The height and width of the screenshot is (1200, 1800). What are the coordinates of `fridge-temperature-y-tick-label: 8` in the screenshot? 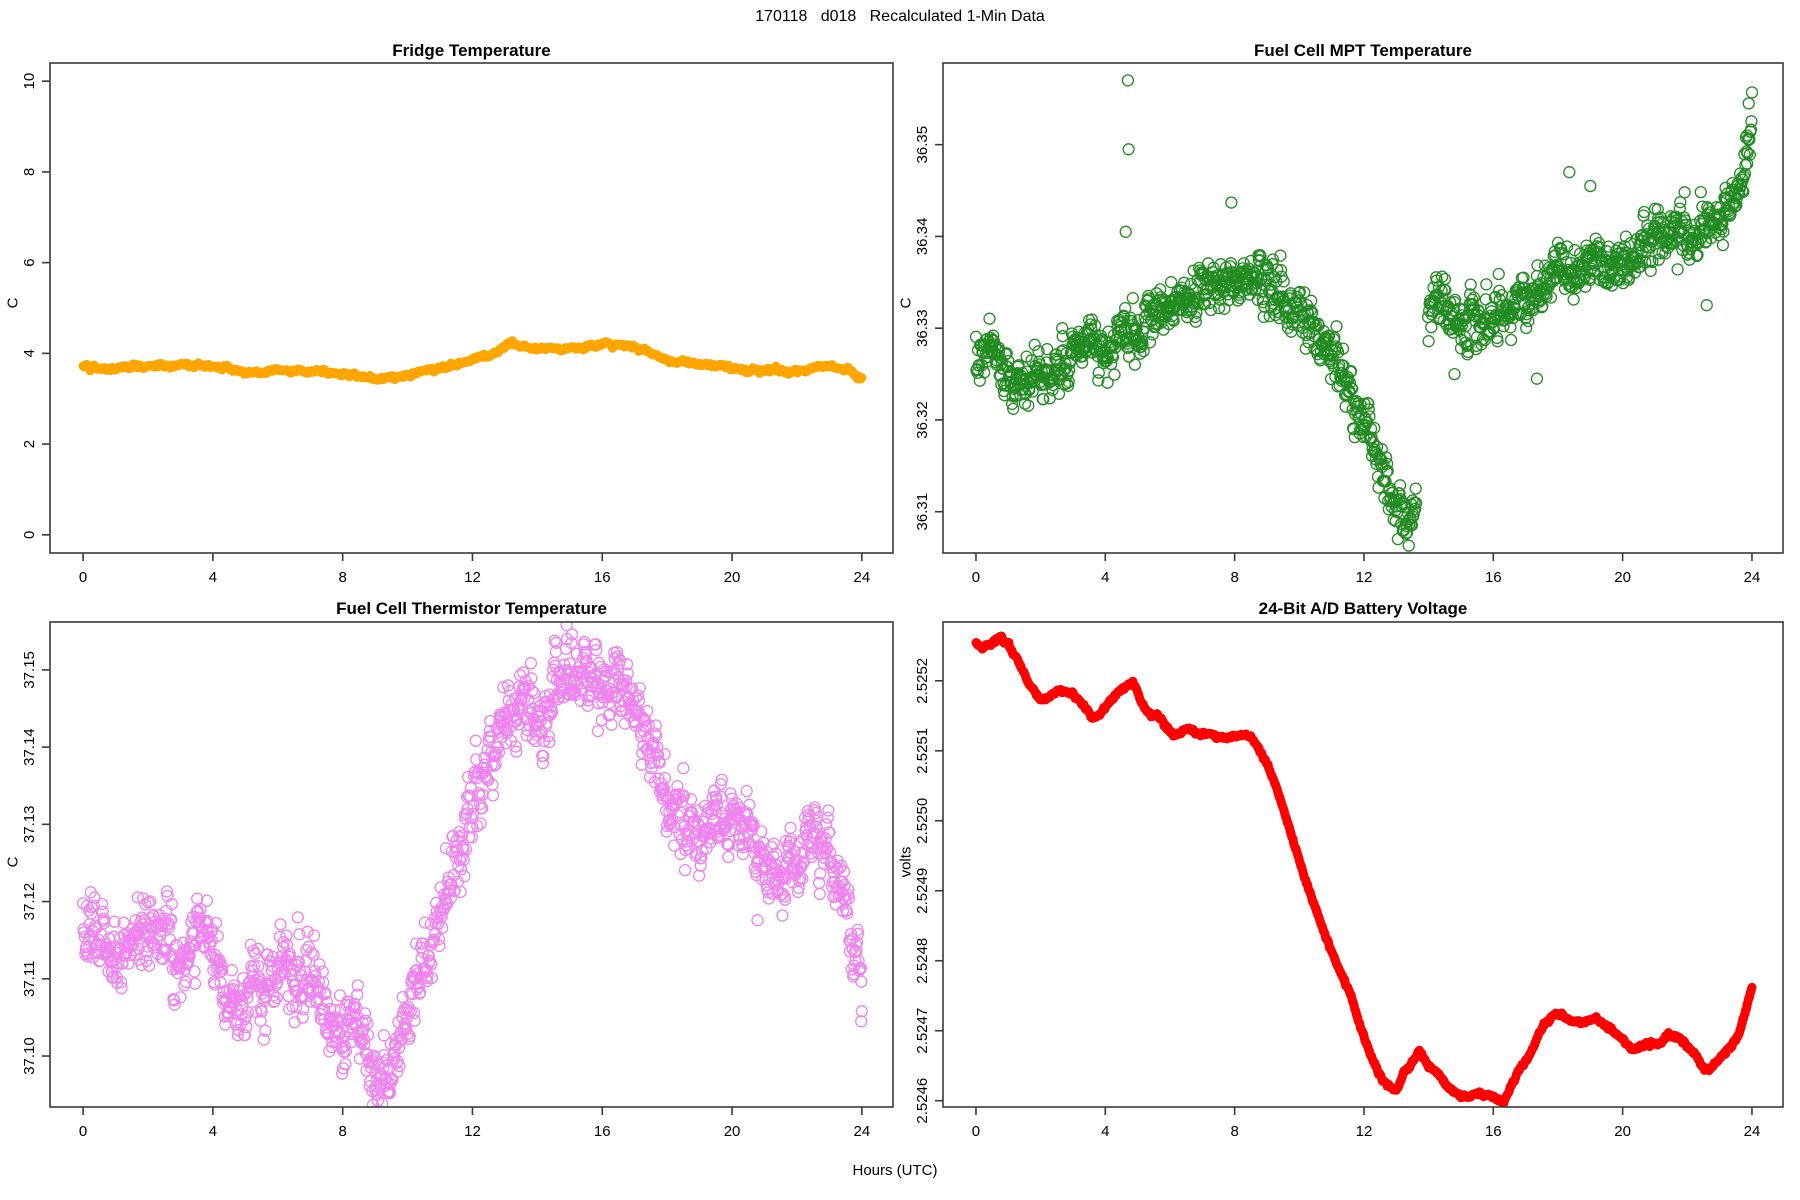 It's located at (29, 172).